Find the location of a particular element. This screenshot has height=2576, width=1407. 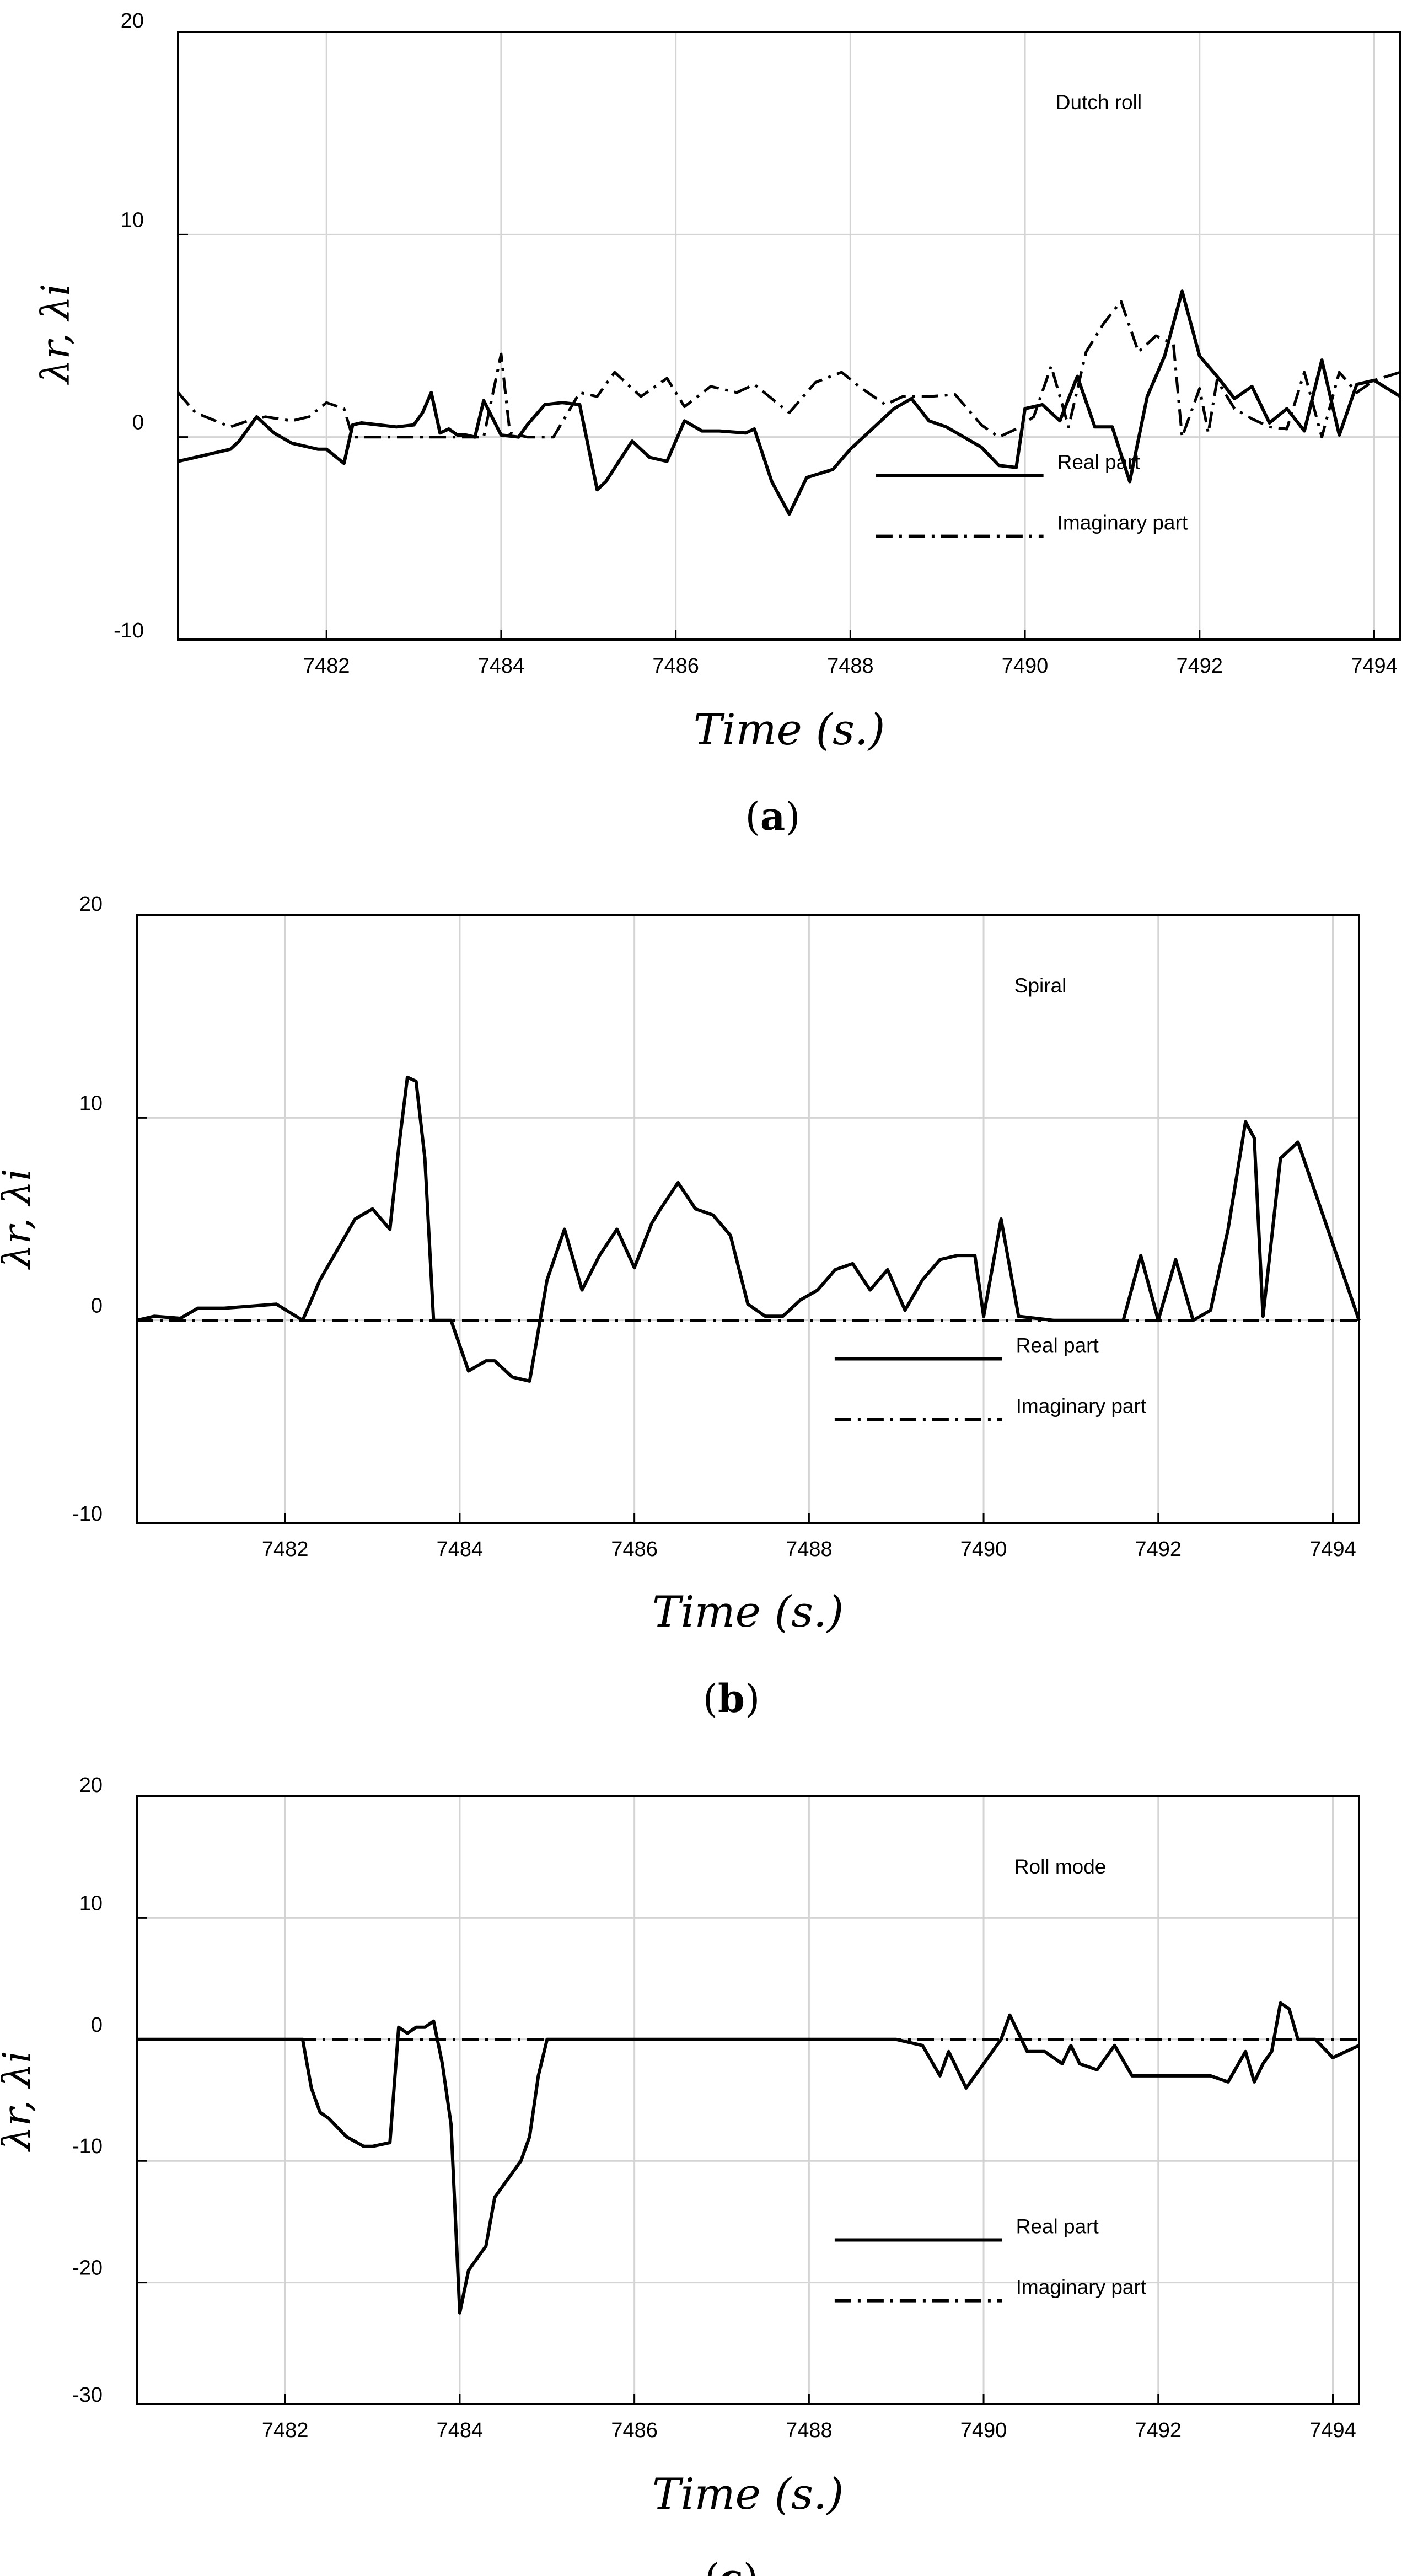

mode-annotation: Spiral is located at coordinates (1040, 985).